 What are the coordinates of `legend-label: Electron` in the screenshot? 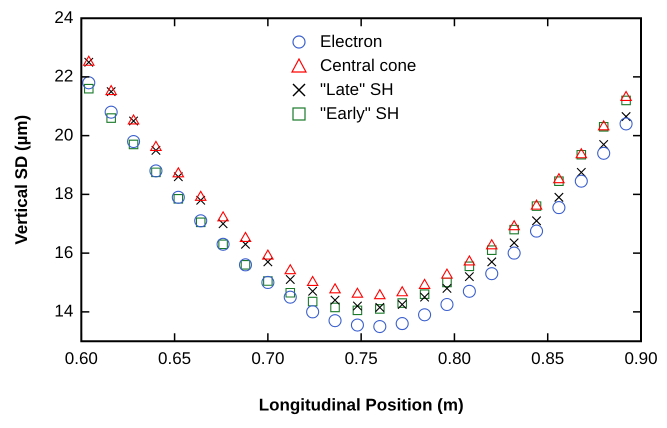 It's located at (351, 42).